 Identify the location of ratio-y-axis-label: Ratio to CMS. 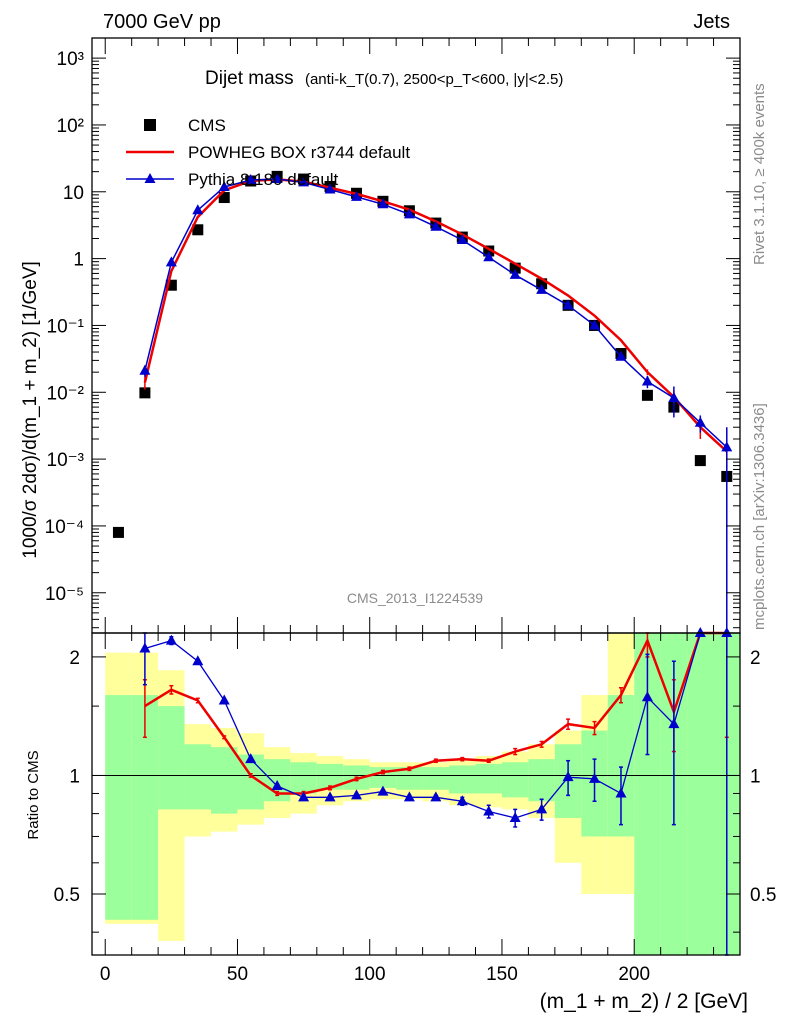
(33, 794).